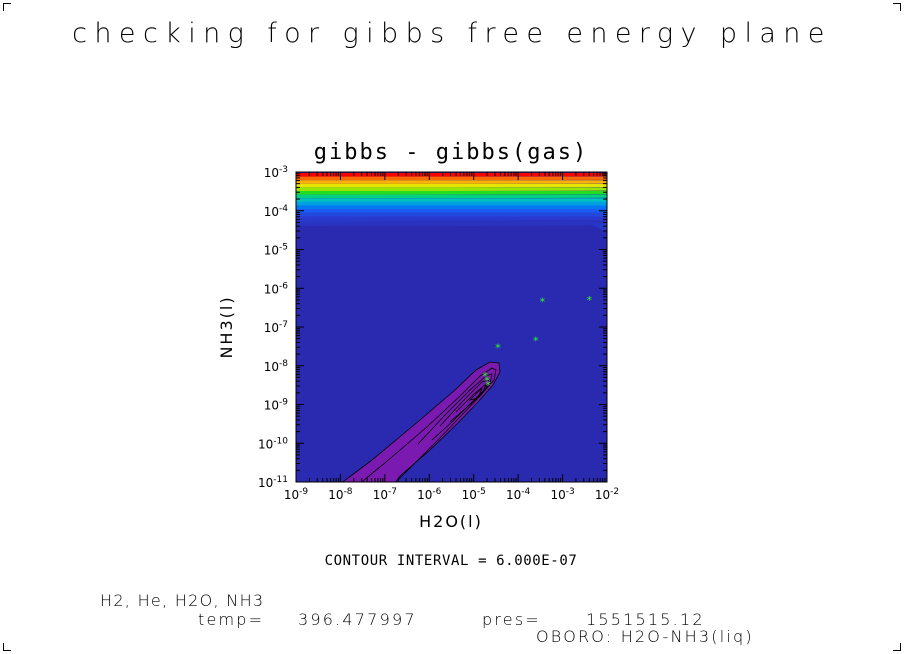 Image resolution: width=904 pixels, height=654 pixels. What do you see at coordinates (452, 33) in the screenshot?
I see `page-title: checking for gibbs free energy plane` at bounding box center [452, 33].